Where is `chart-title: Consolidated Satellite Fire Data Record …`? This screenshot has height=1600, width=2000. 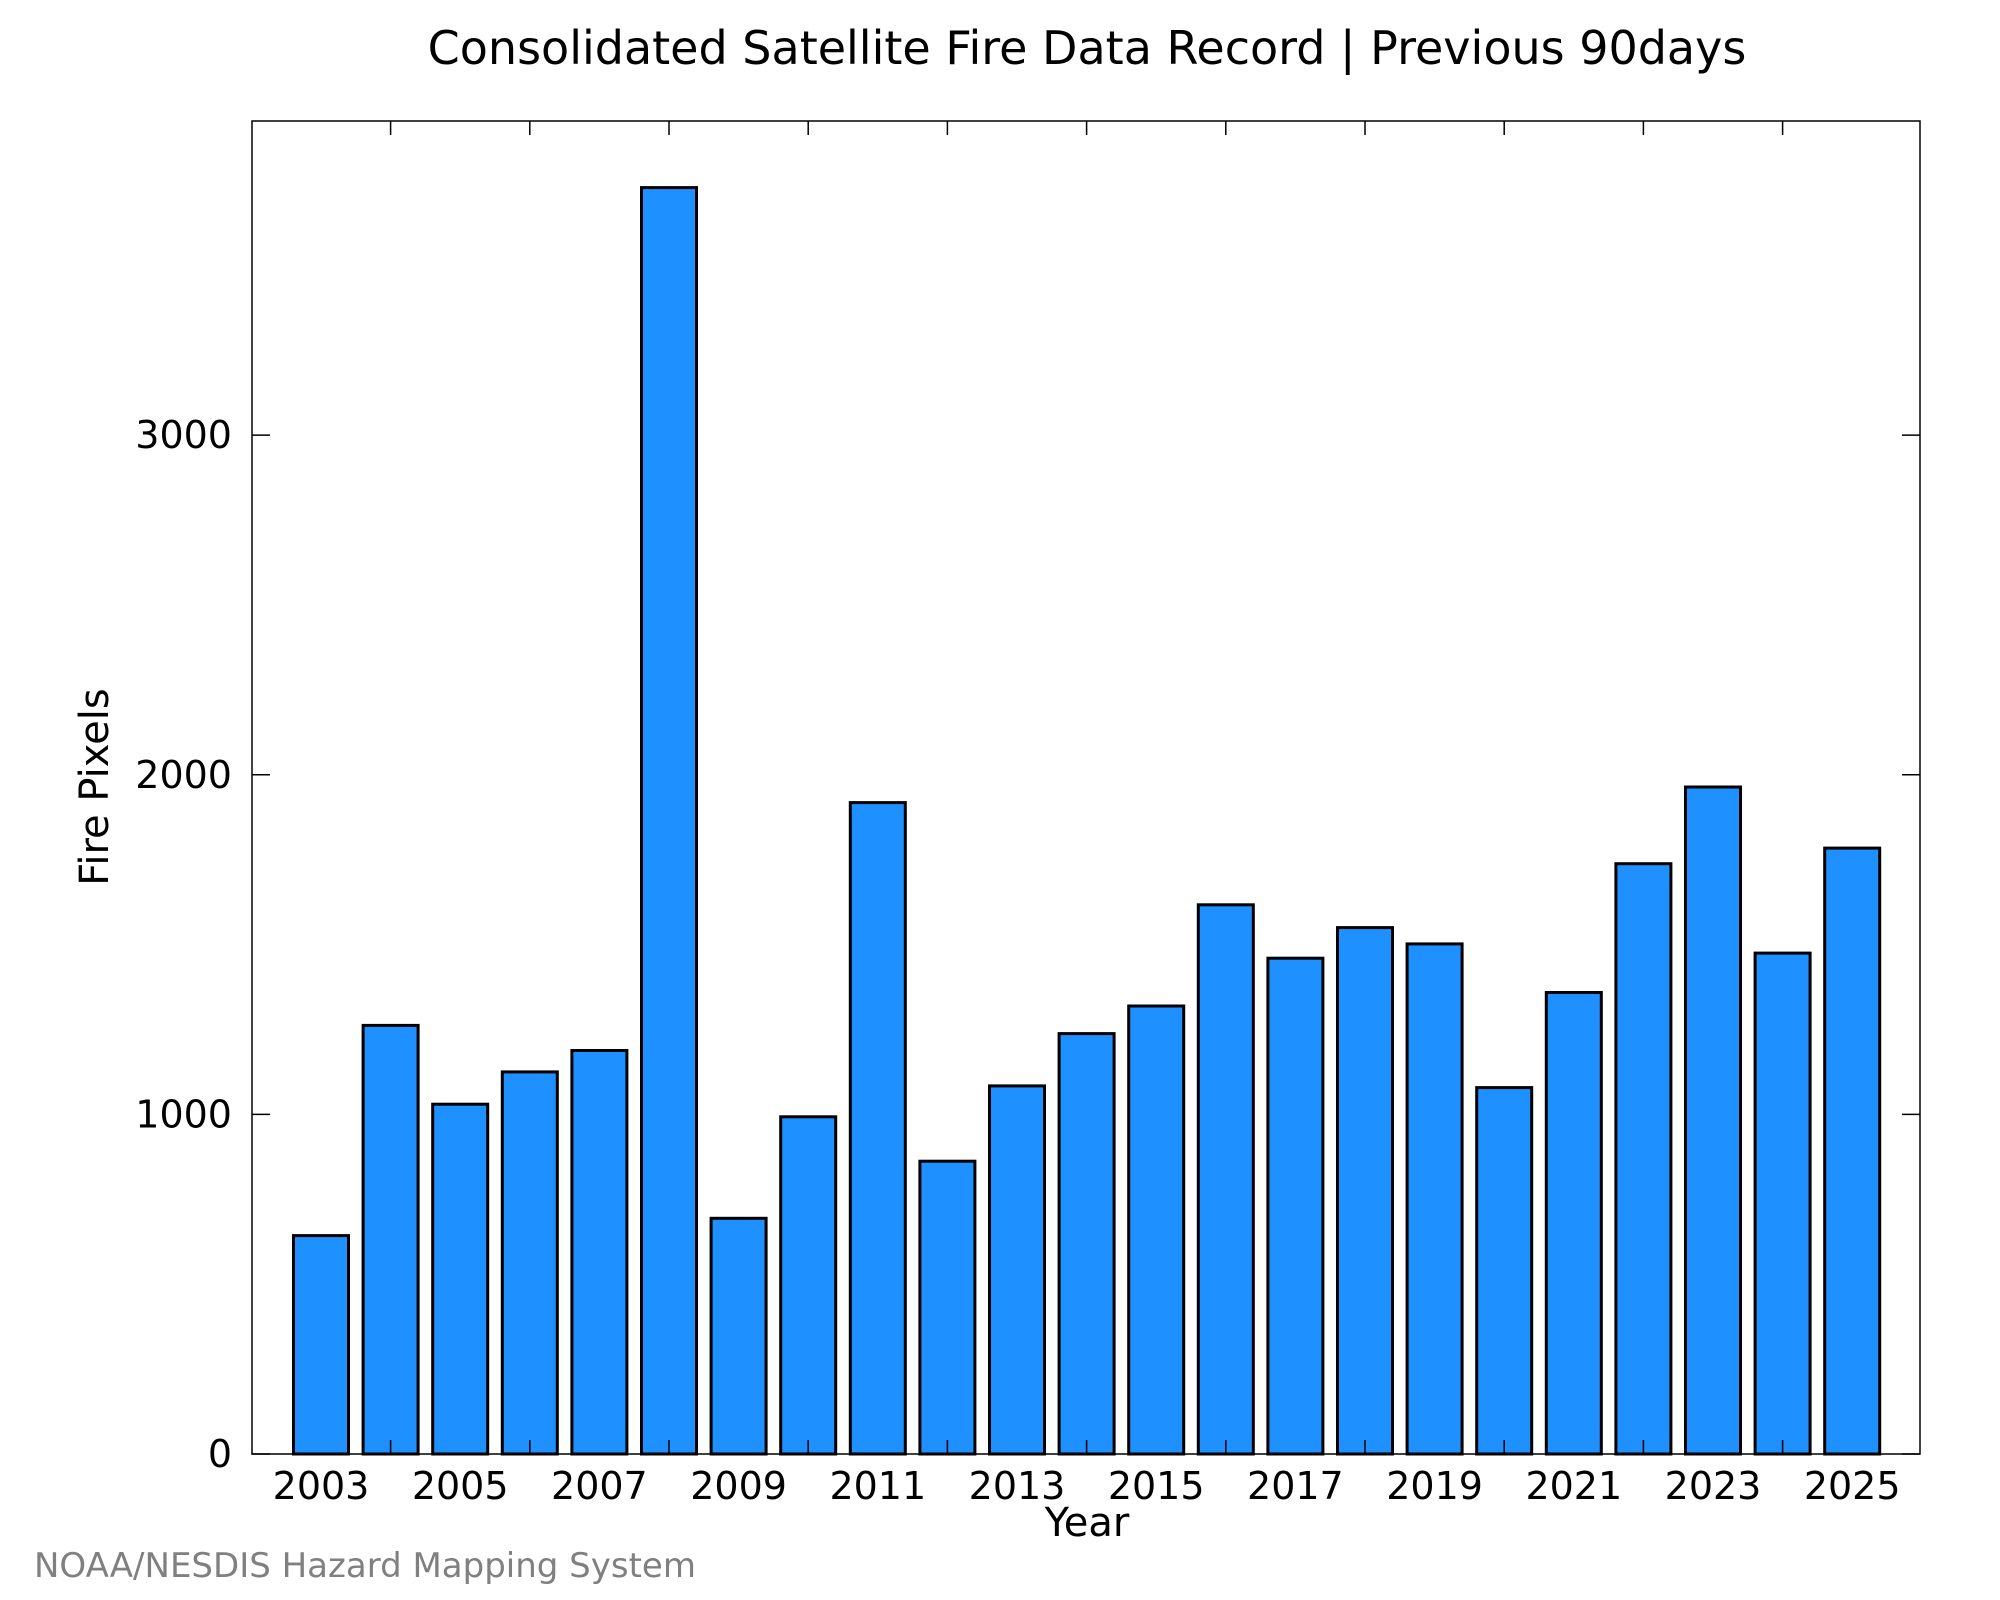 chart-title: Consolidated Satellite Fire Data Record … is located at coordinates (1087, 48).